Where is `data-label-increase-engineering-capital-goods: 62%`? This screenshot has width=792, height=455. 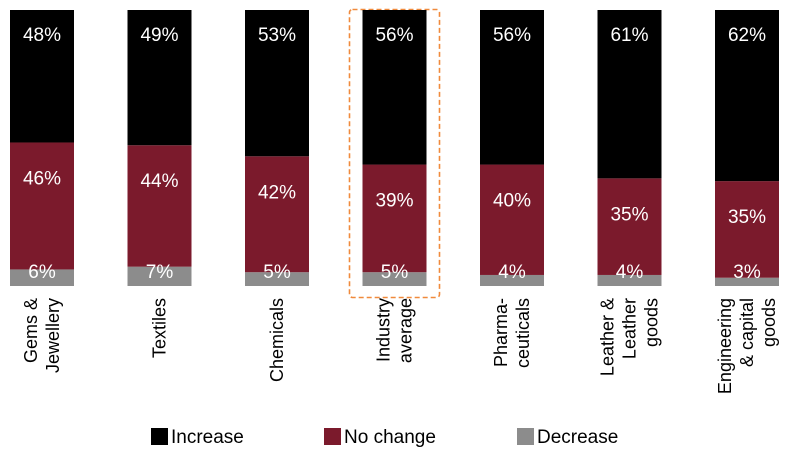
data-label-increase-engineering-capital-goods: 62% is located at coordinates (747, 35).